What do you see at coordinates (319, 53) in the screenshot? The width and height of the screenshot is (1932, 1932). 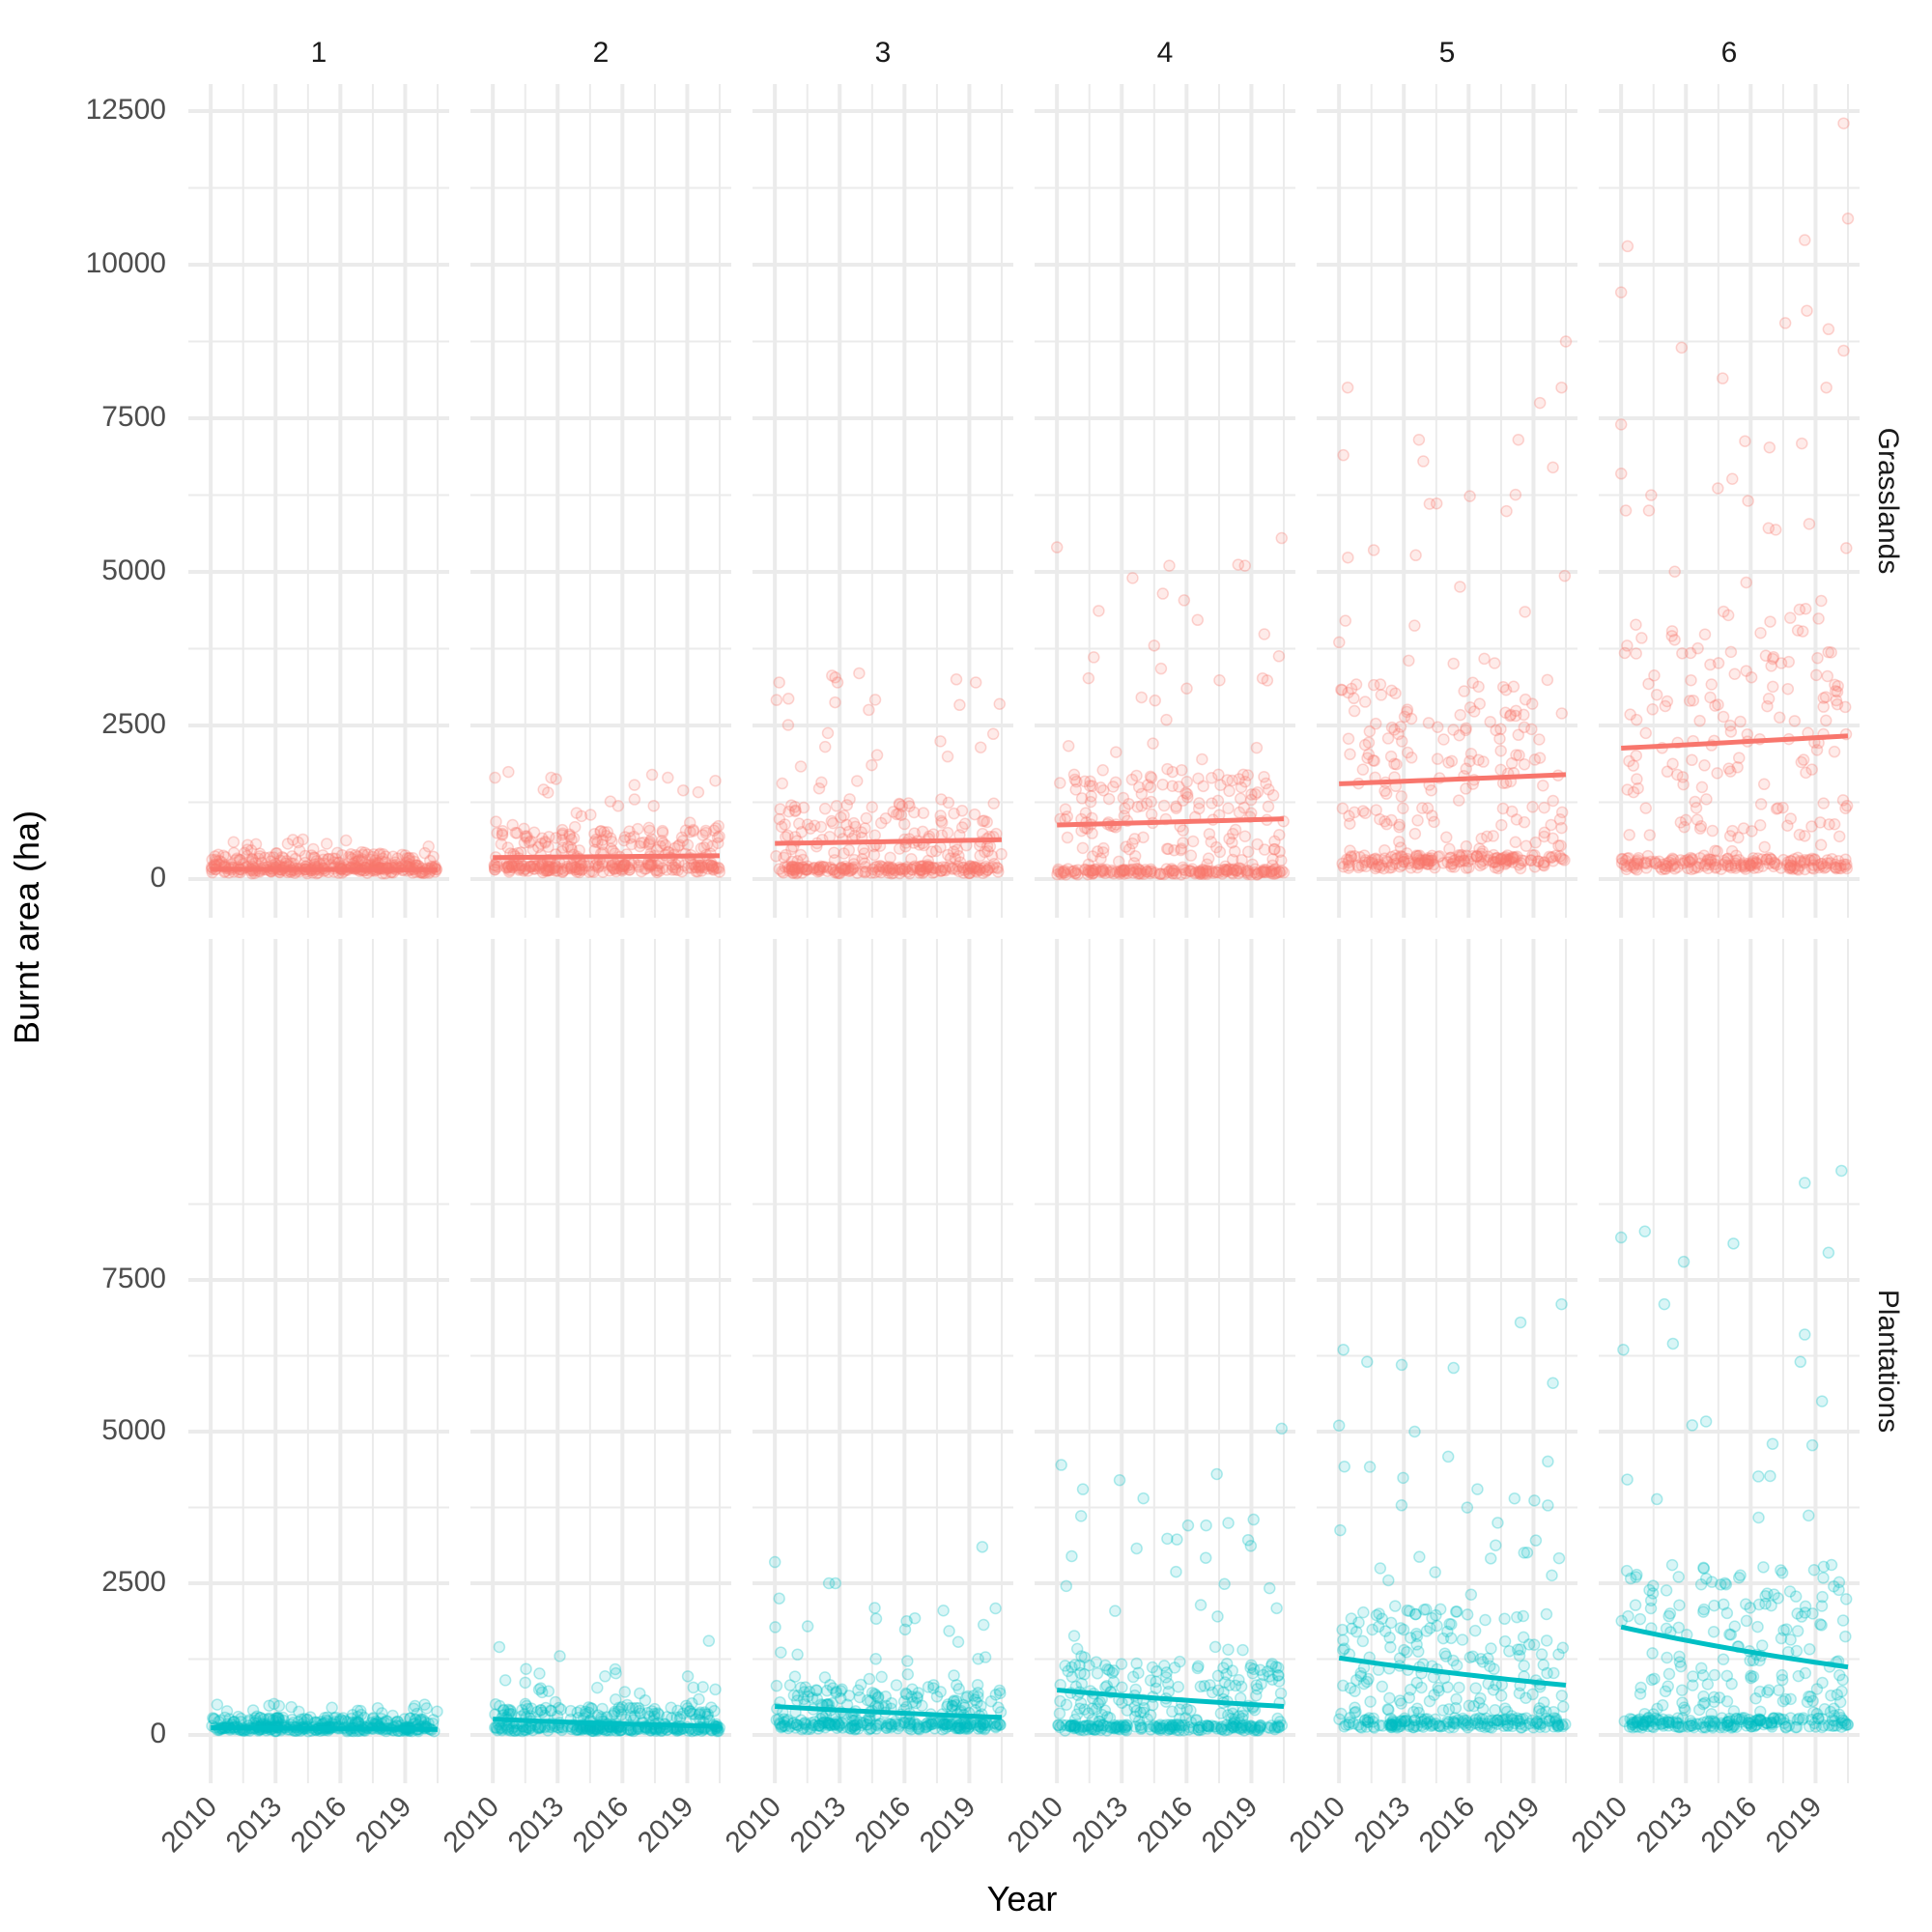 I see `facet-strip-label: 1` at bounding box center [319, 53].